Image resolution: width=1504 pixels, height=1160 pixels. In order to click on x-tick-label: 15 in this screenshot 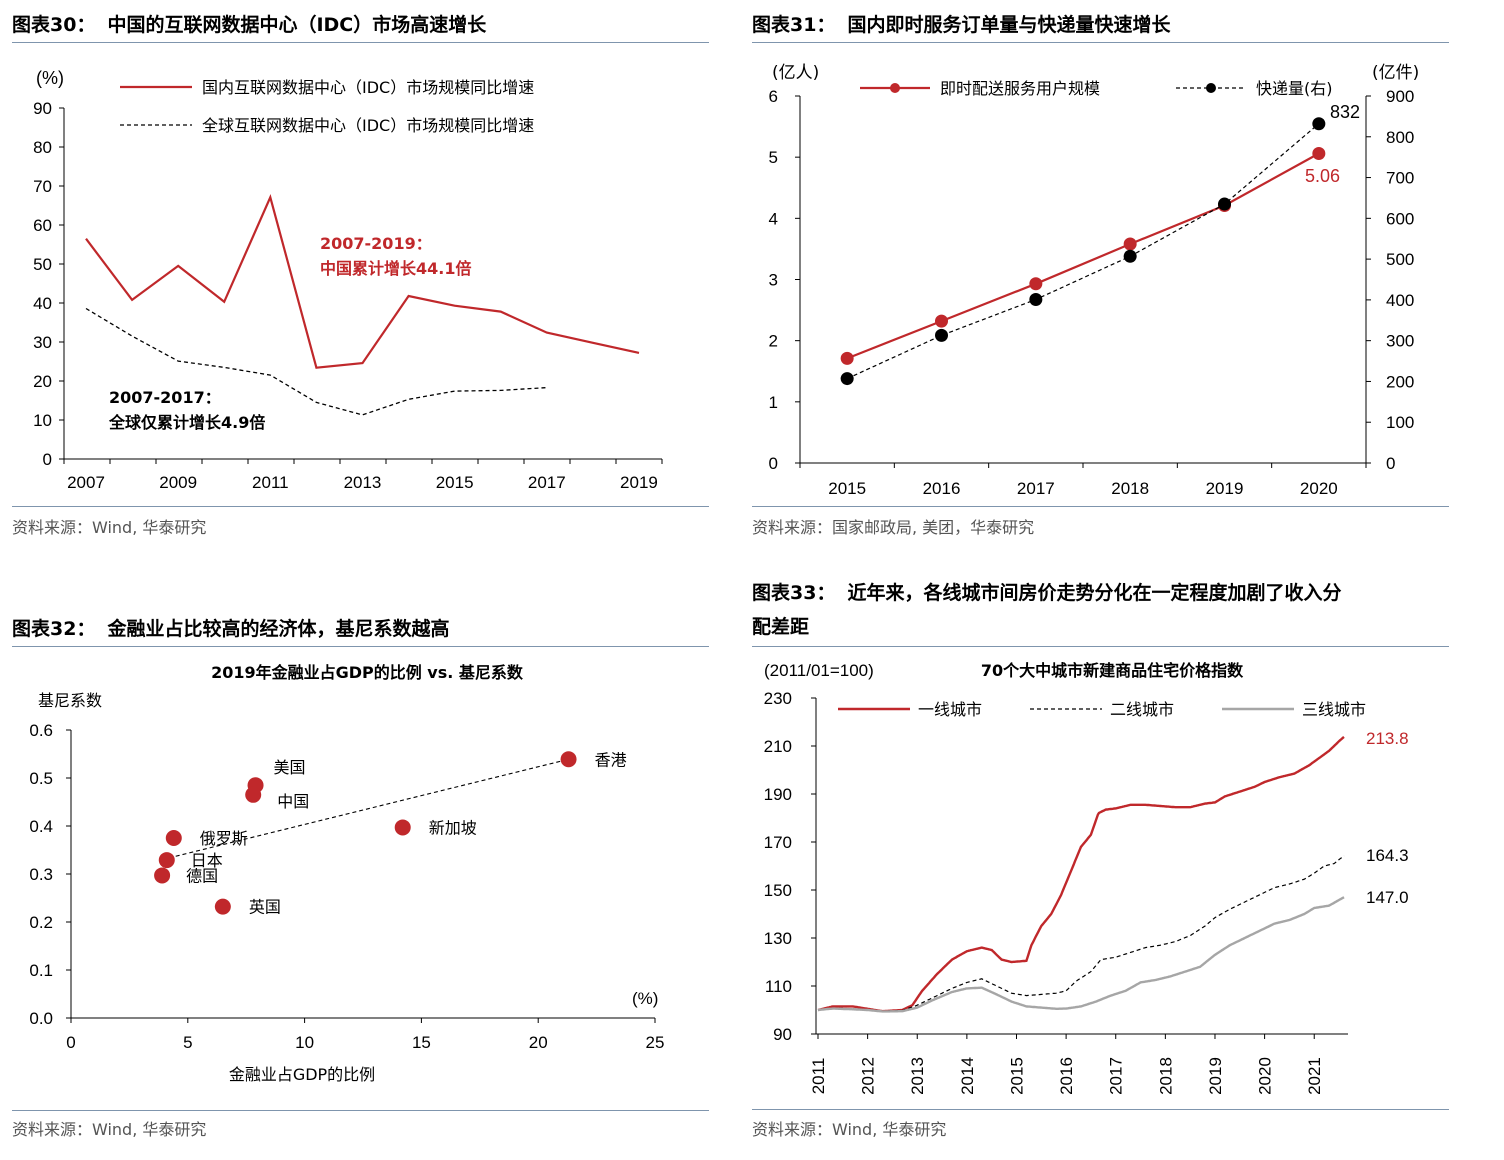, I will do `click(421, 1042)`.